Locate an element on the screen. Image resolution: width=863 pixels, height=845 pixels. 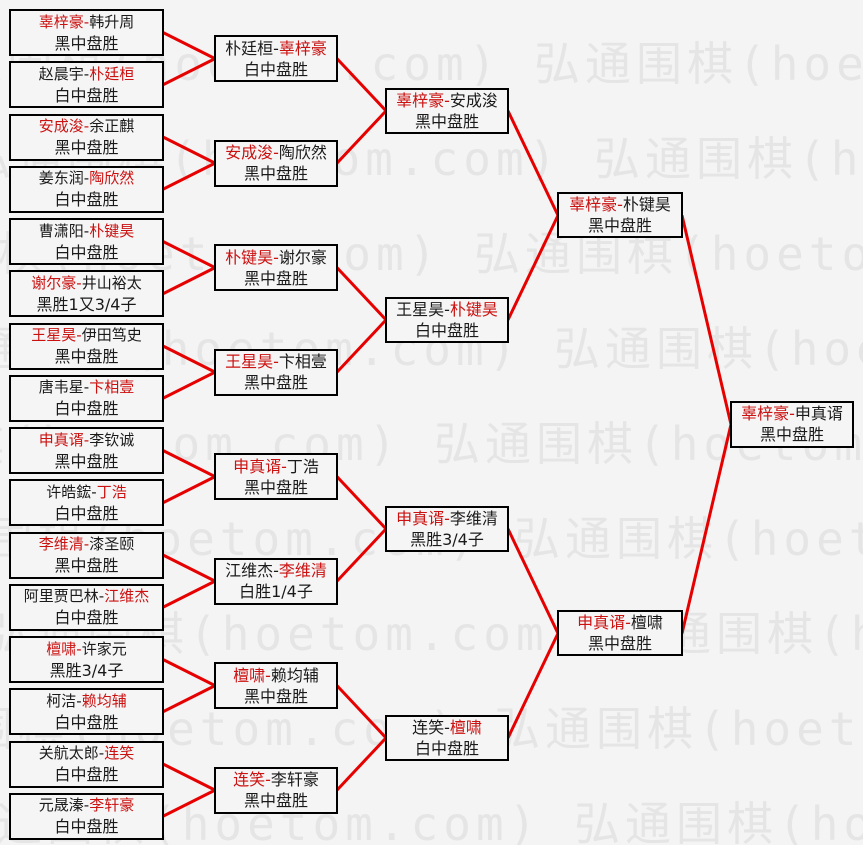
match-box-r1-m15: 关航太郎-连笑 白中盘胜 is located at coordinates (86, 764).